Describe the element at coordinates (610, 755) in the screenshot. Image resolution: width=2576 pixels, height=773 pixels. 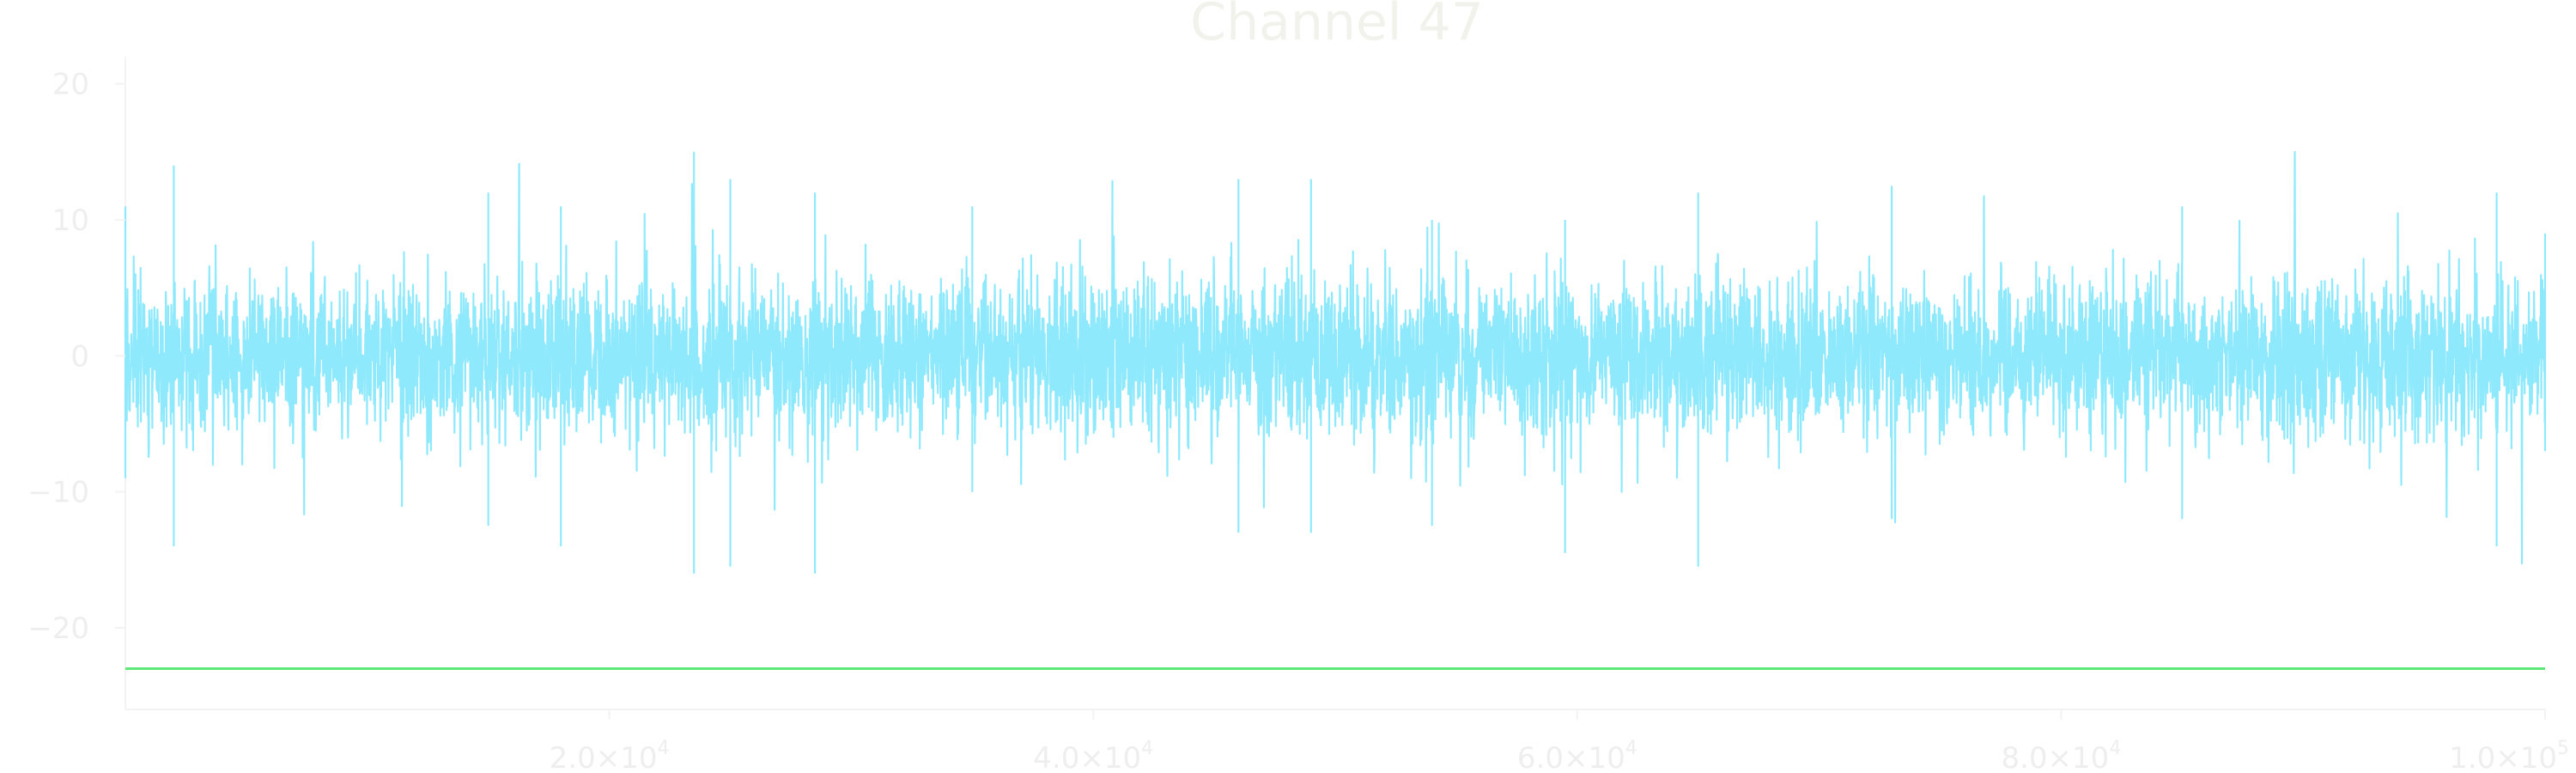
I see `x-tick-label: 2.0×104` at that location.